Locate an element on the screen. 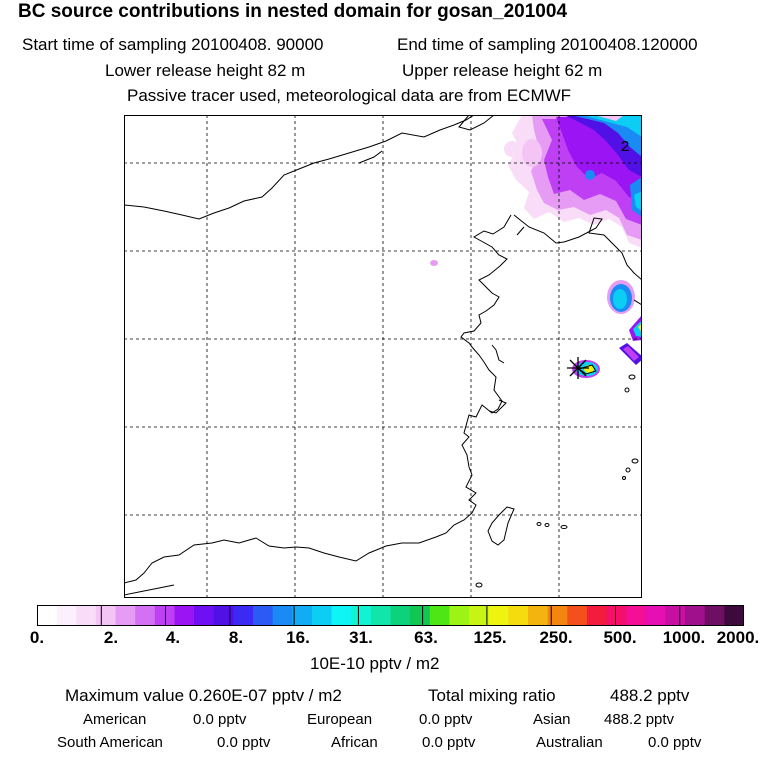 The width and height of the screenshot is (768, 768). colorbar-tick-label: 125. is located at coordinates (490, 637).